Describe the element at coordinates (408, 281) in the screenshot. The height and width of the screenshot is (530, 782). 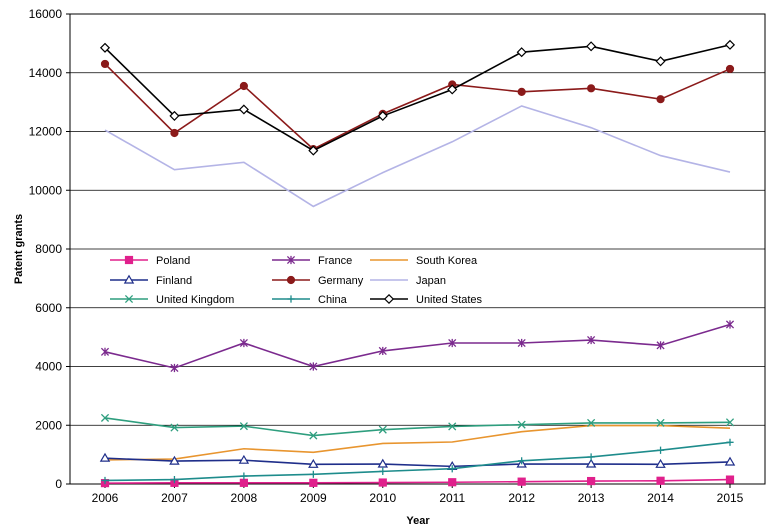
I see `legend-item-japan: Japan` at that location.